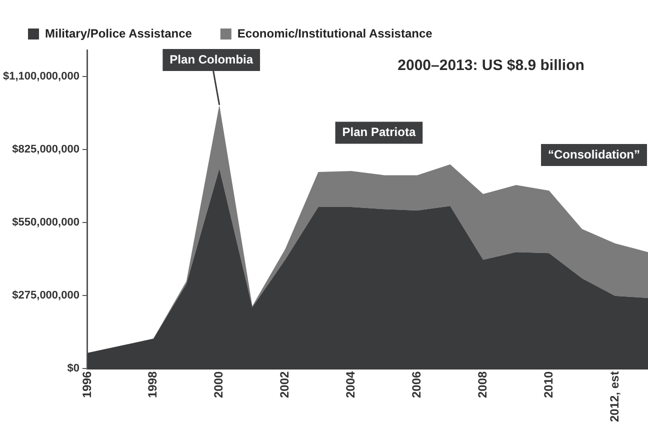 This screenshot has height=425, width=648. What do you see at coordinates (219, 384) in the screenshot?
I see `x-tick-label: 2000` at bounding box center [219, 384].